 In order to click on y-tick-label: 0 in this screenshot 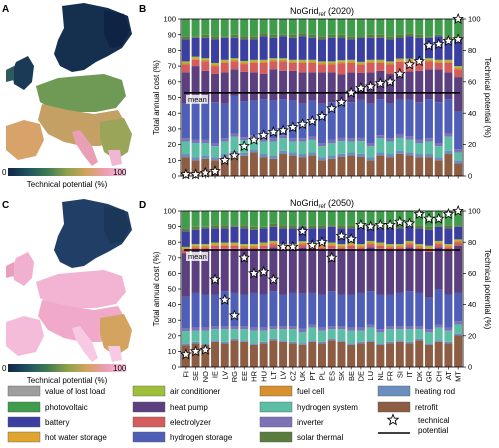, I will do `click(174, 367)`.